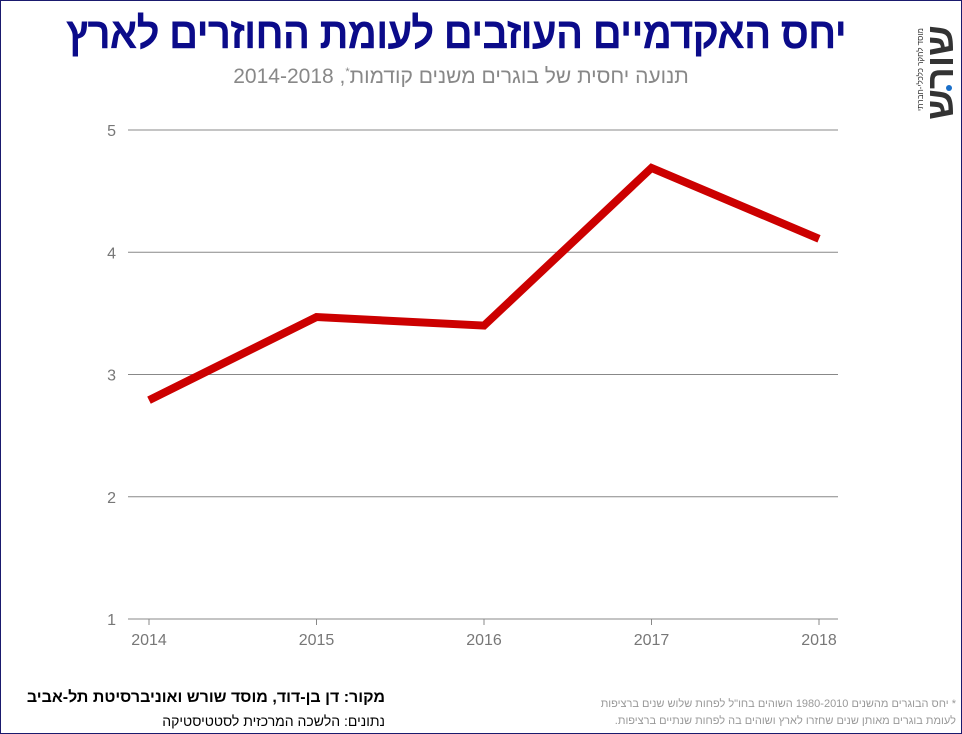 This screenshot has width=962, height=734. Describe the element at coordinates (347, 72) in the screenshot. I see `subtitle-footnote-mark: *` at that location.